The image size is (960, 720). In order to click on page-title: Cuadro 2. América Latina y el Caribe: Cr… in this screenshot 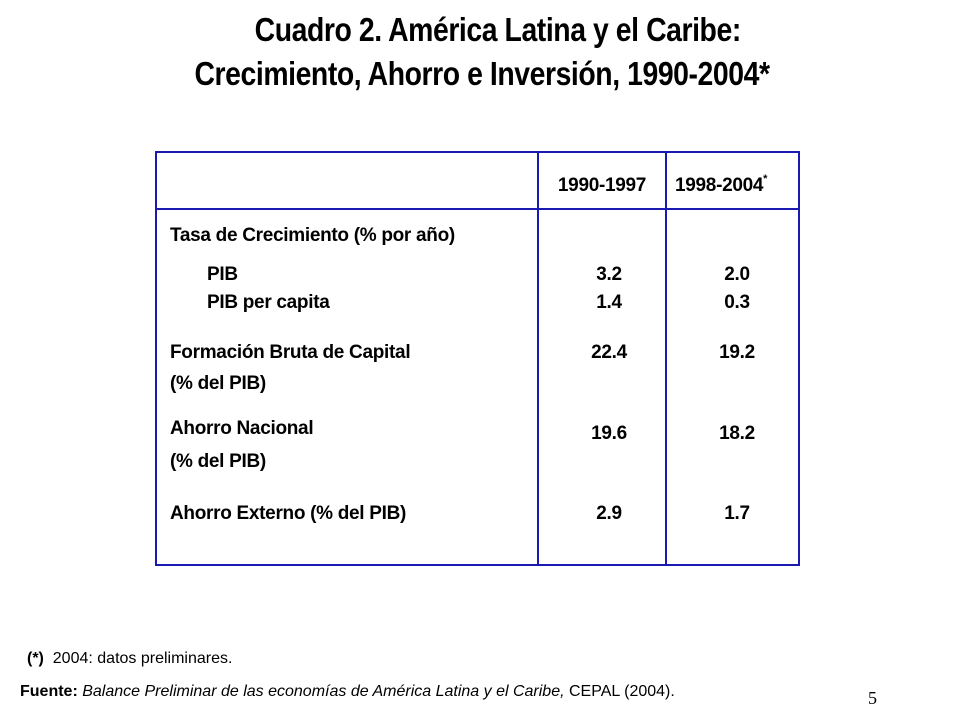, I will do `click(480, 52)`.